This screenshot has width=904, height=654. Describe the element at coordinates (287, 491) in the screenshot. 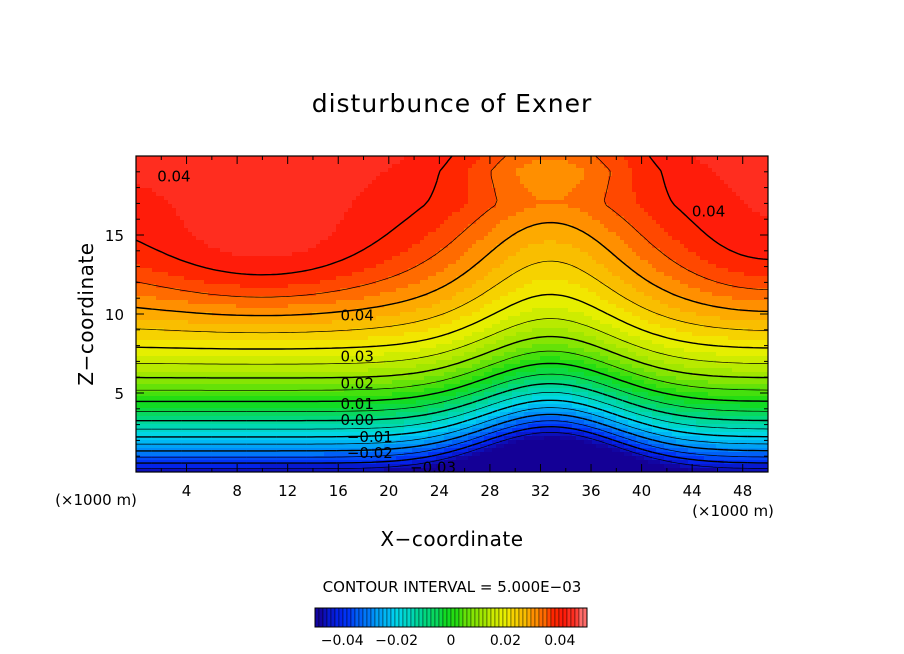

I see `x-tick-label: 12` at that location.